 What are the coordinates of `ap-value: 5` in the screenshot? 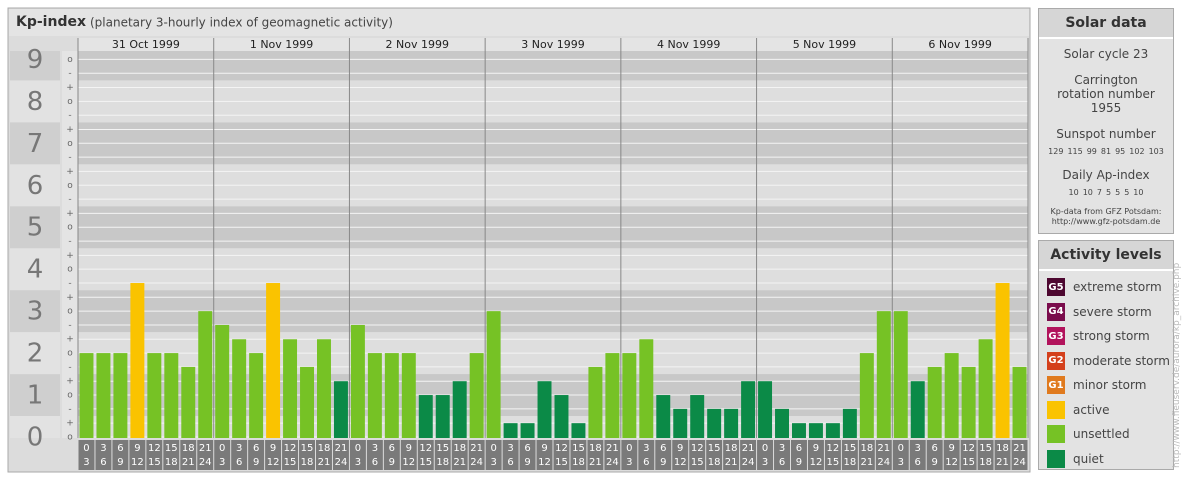 It's located at (1127, 192).